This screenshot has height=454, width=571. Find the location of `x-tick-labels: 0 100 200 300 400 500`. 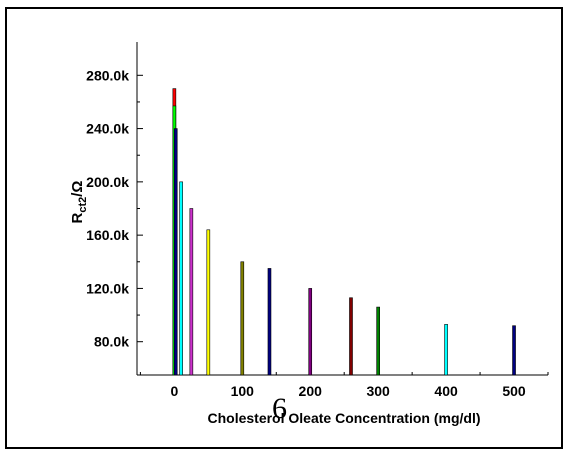

x-tick-labels: 0 100 200 300 400 500 is located at coordinates (347, 391).